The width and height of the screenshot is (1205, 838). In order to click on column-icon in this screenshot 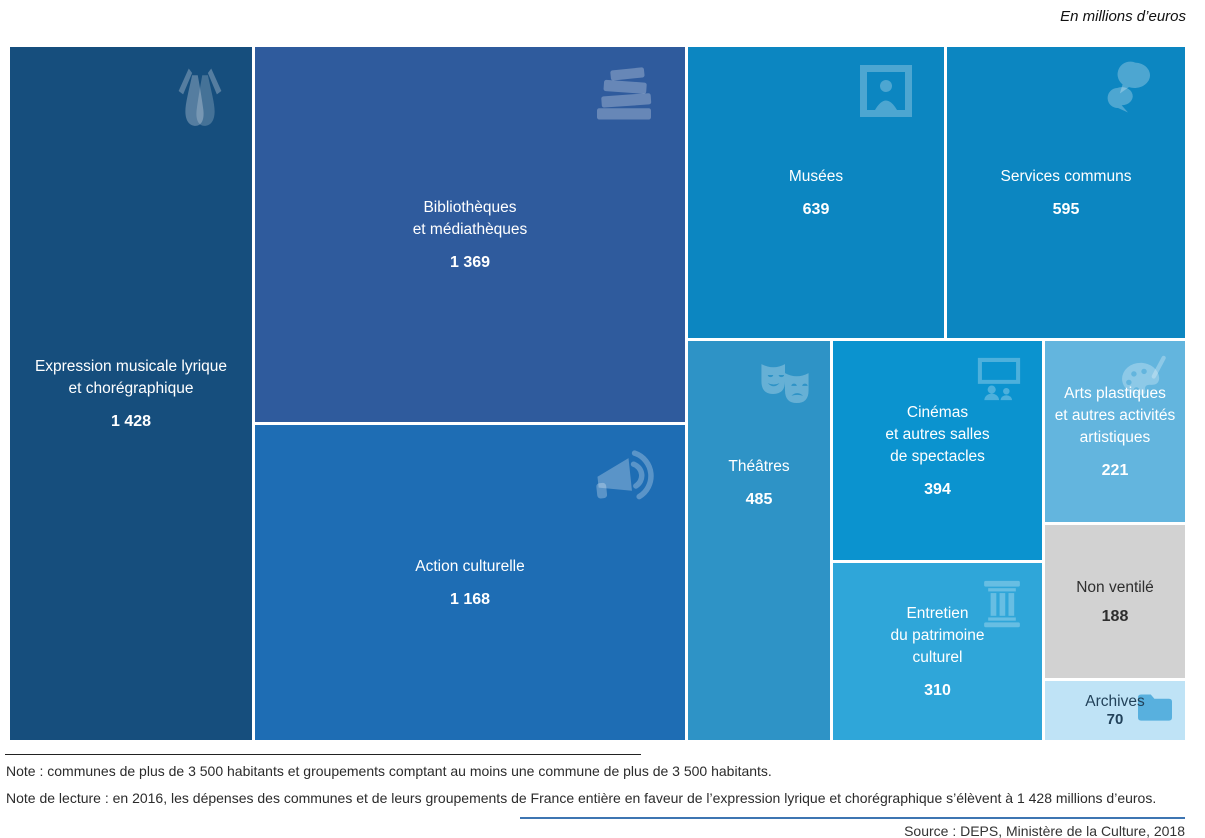, I will do `click(1002, 602)`.